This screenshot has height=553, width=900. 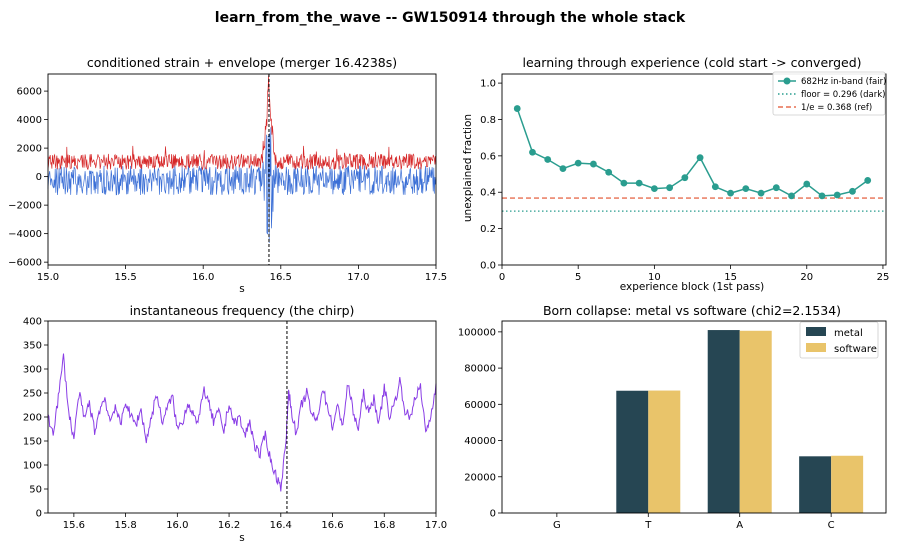 I want to click on legend-label: floor = 0.296 (dark), so click(x=843, y=95).